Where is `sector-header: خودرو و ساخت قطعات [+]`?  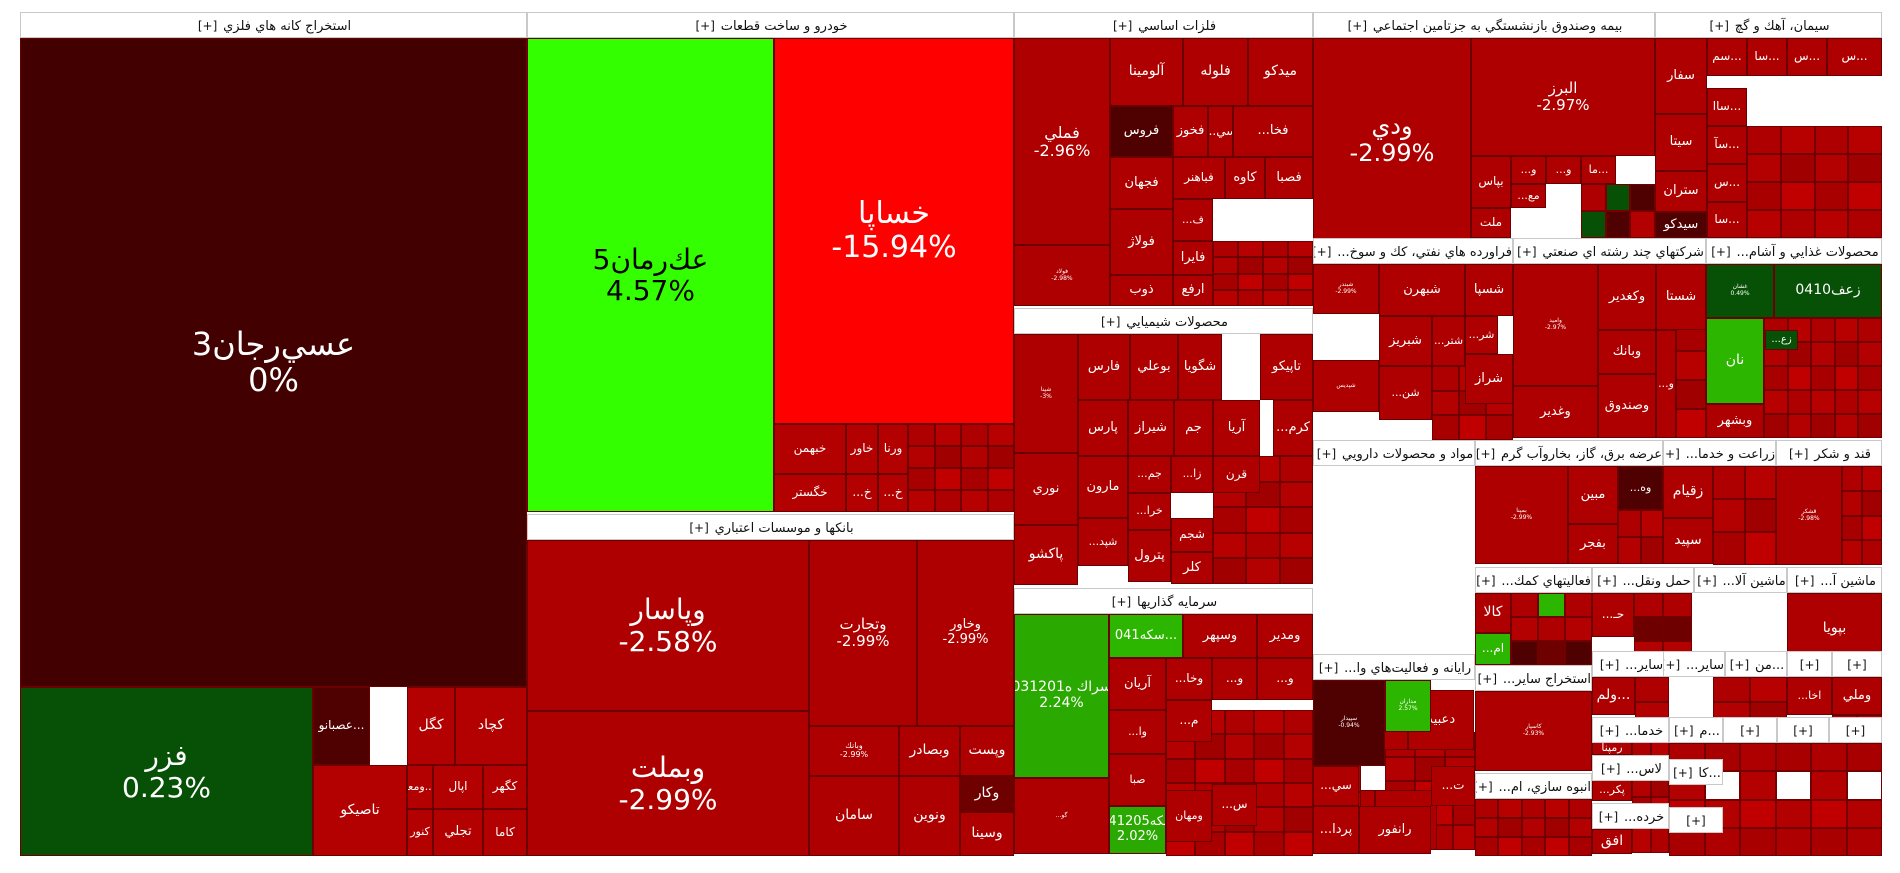 sector-header: خودرو و ساخت قطعات [+] is located at coordinates (770, 25).